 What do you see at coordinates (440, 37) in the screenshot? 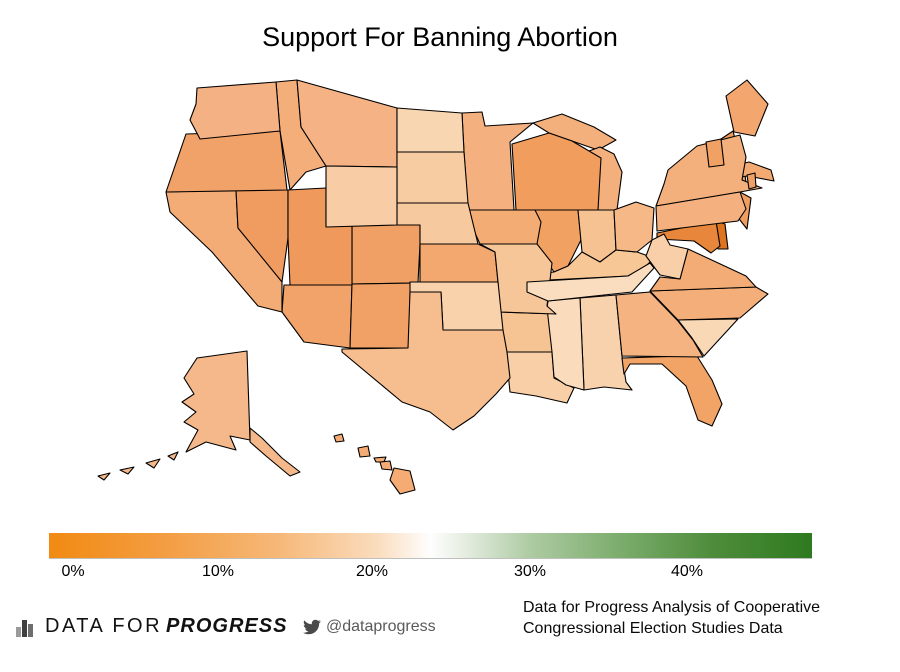
I see `page-title: Support For Banning Abortion` at bounding box center [440, 37].